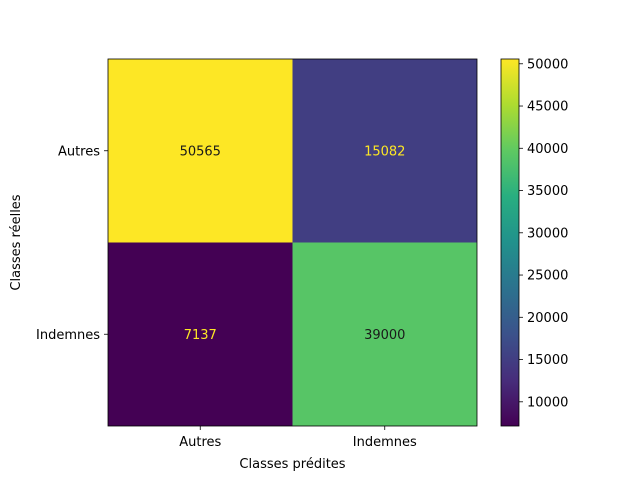  Describe the element at coordinates (547, 360) in the screenshot. I see `colorbar-tick-label: 15000` at that location.